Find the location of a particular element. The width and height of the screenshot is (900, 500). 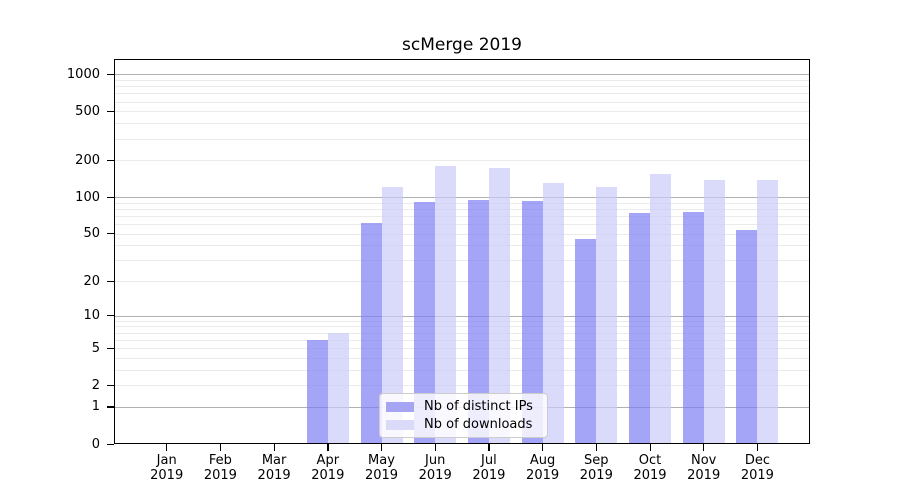

y-tick-label-10: 10 is located at coordinates (91, 316).